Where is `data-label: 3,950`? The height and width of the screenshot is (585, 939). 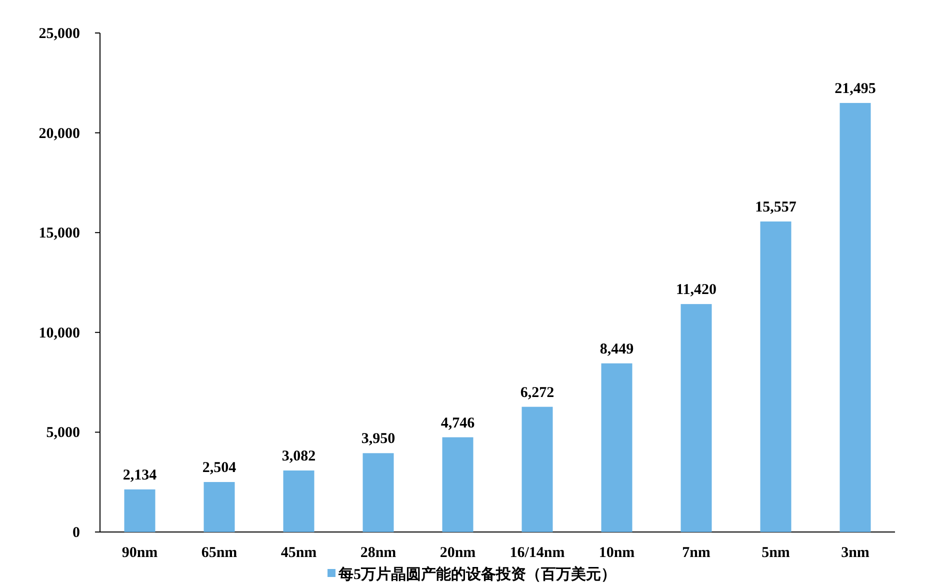 data-label: 3,950 is located at coordinates (378, 439).